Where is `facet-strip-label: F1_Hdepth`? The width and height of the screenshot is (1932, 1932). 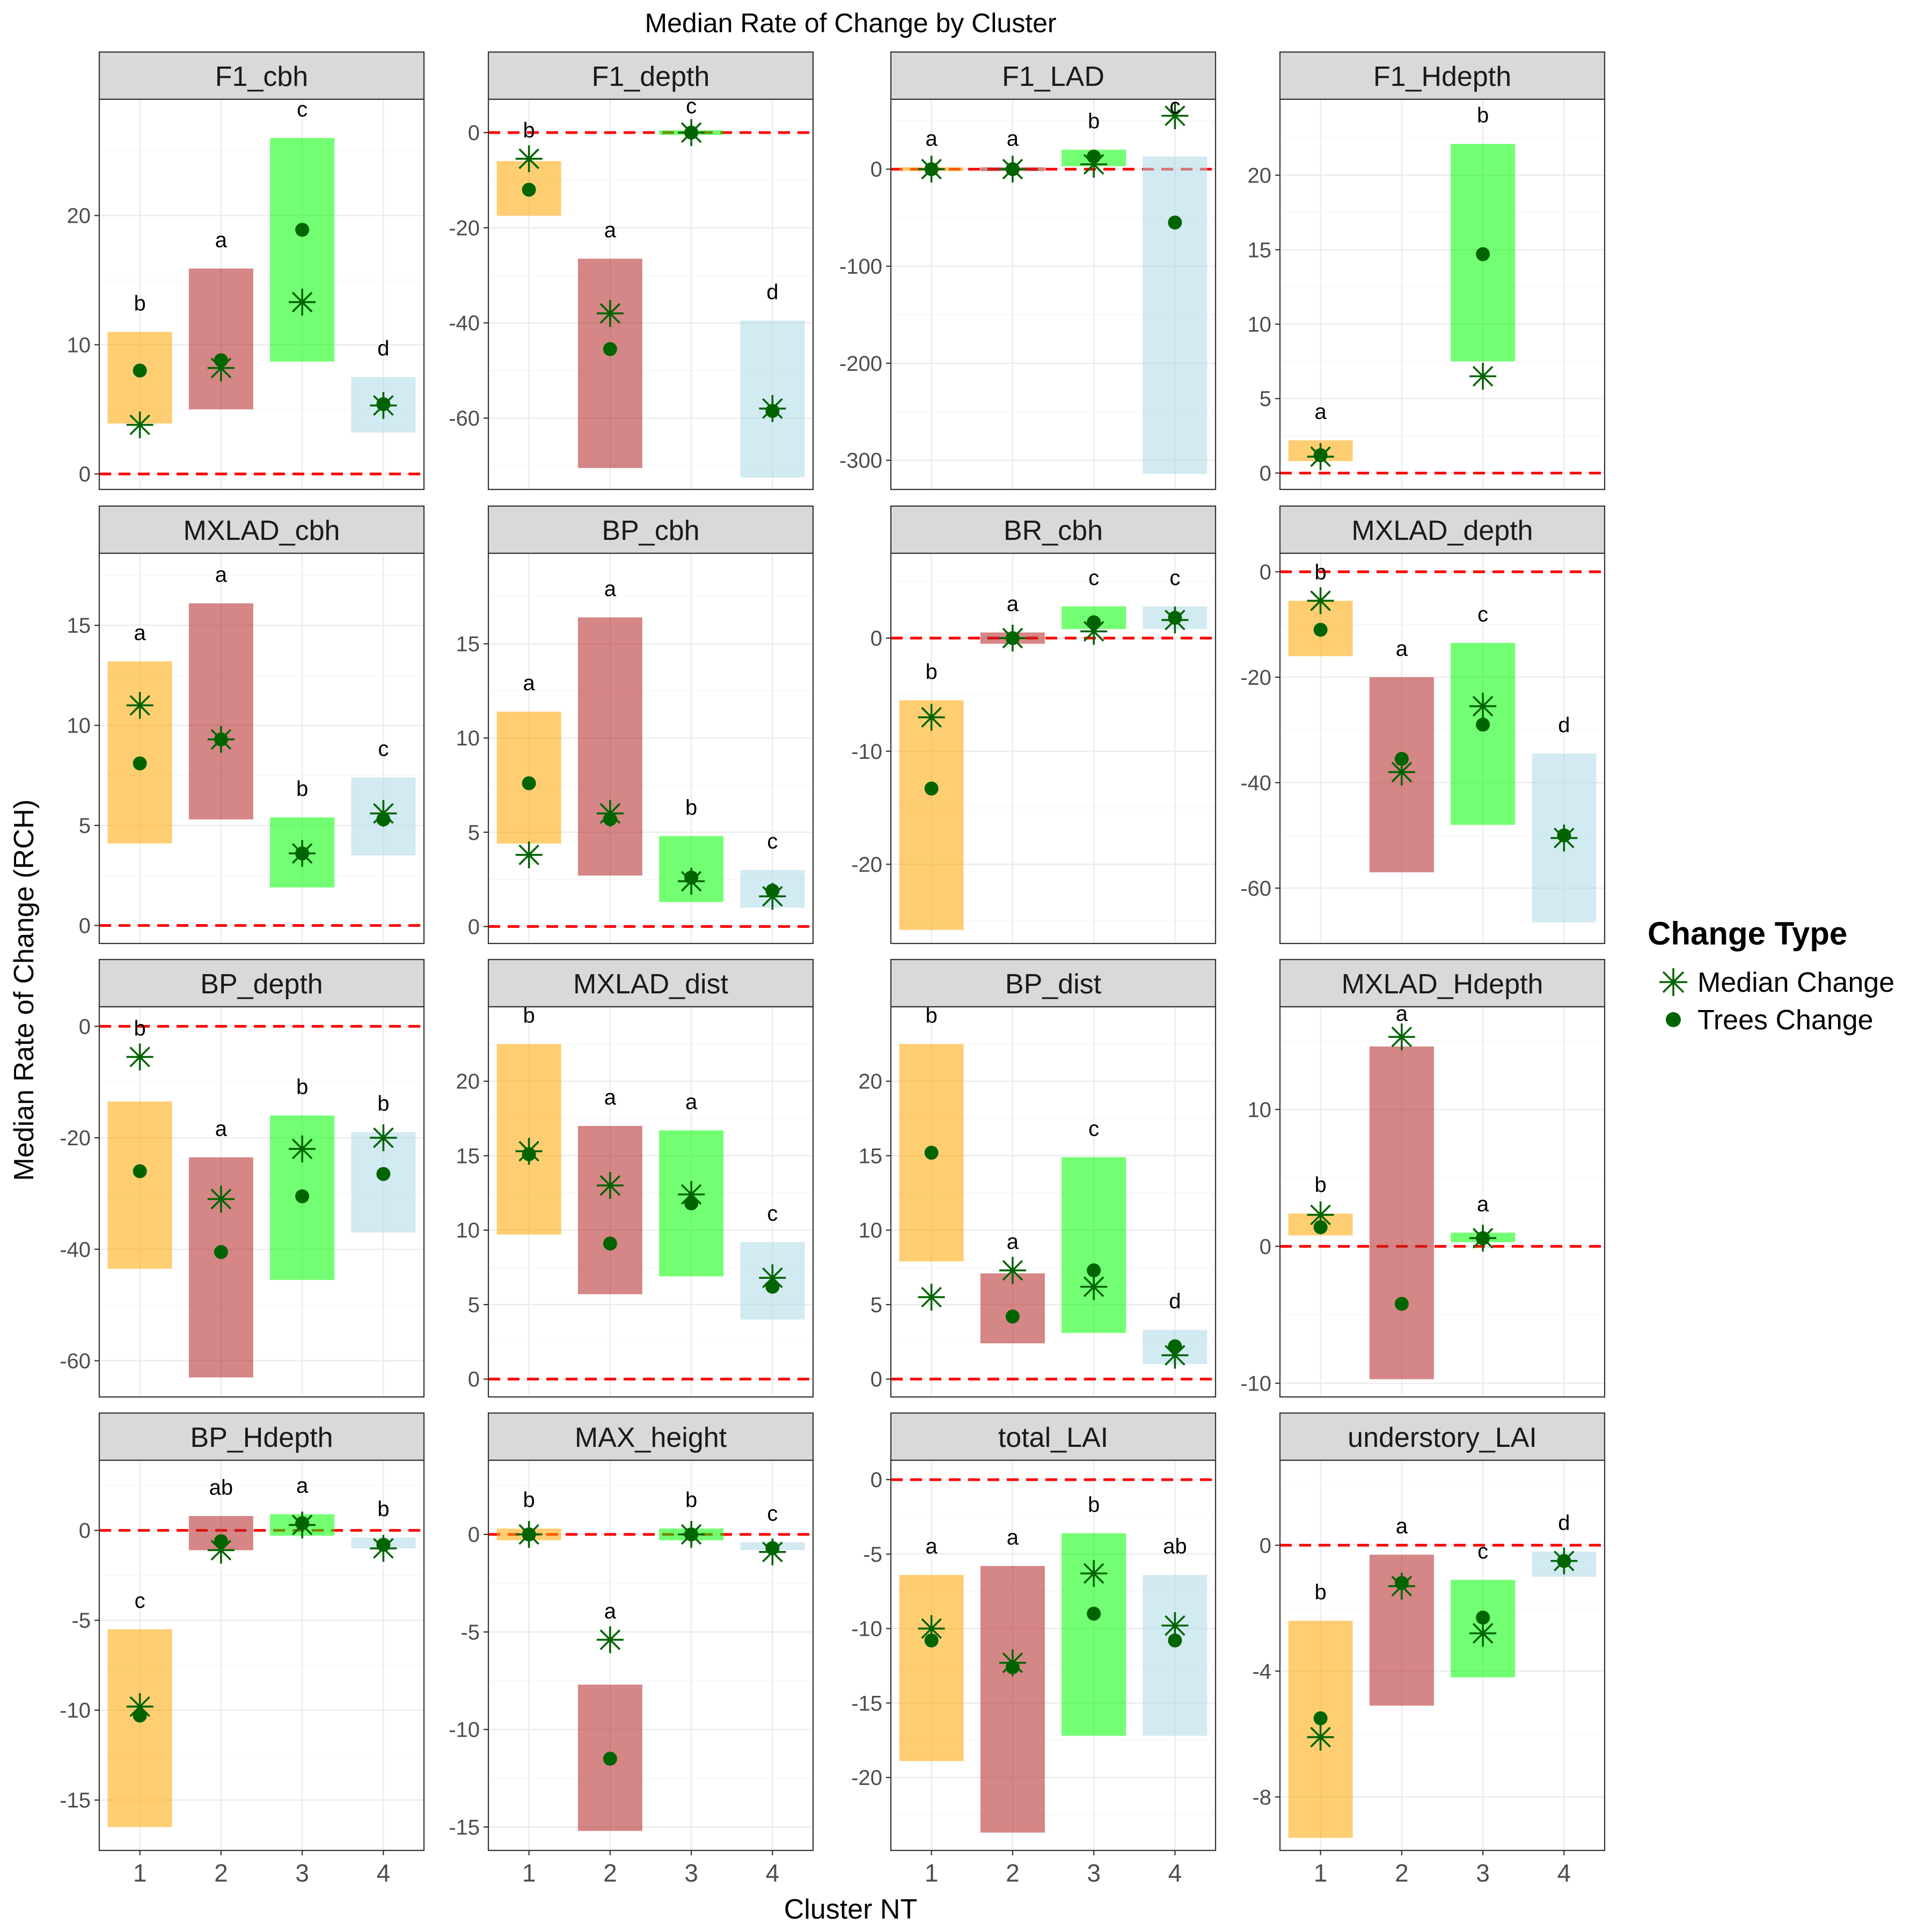 facet-strip-label: F1_Hdepth is located at coordinates (1442, 76).